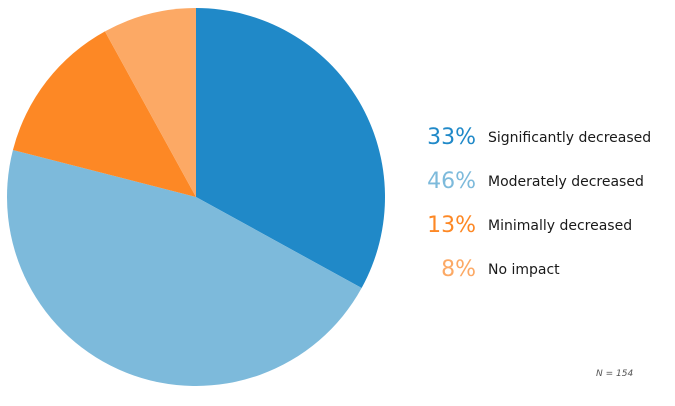 The width and height of the screenshot is (675, 406). I want to click on legend-percent: 8%, so click(458, 269).